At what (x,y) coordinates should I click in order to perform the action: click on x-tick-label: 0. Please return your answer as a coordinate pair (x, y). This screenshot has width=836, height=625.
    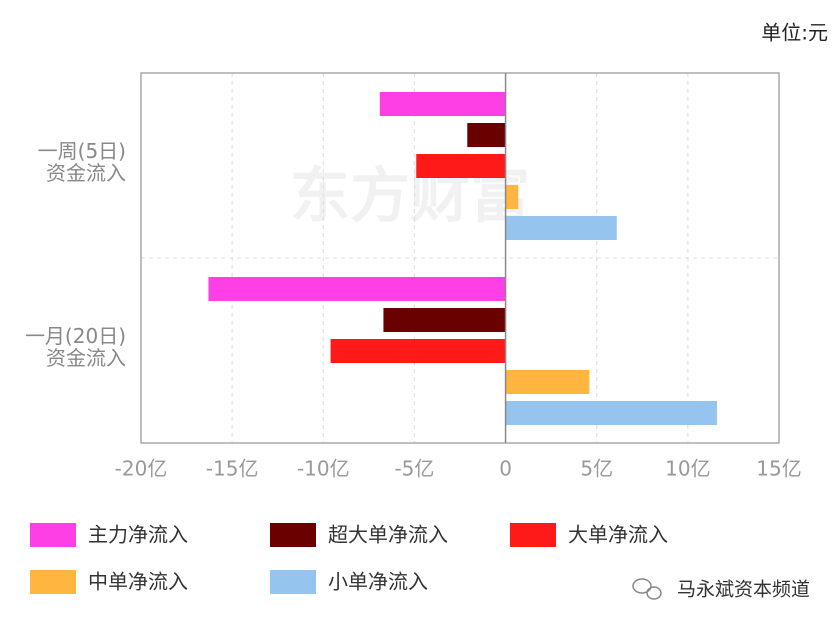
    Looking at the image, I should click on (505, 469).